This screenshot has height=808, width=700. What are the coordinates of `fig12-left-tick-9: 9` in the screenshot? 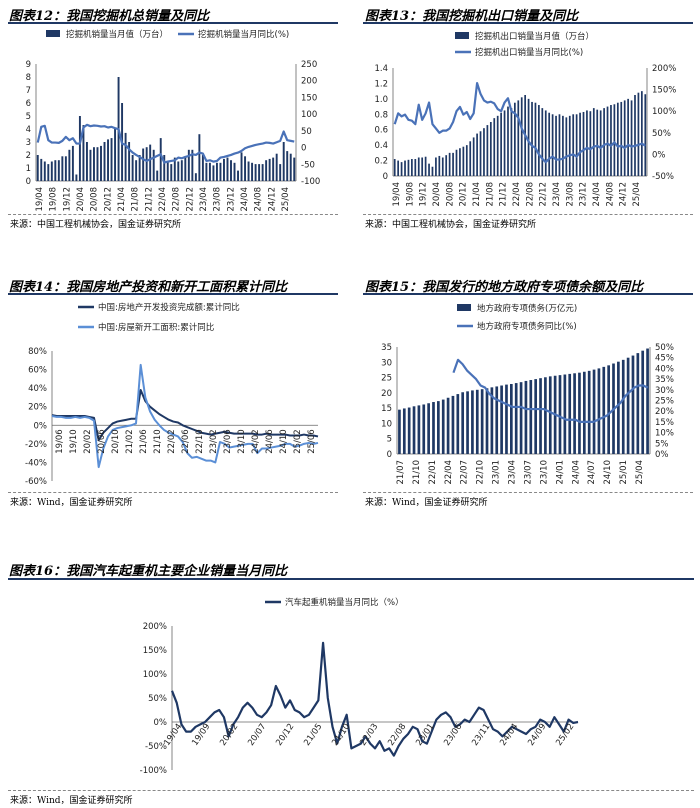 It's located at (28, 65).